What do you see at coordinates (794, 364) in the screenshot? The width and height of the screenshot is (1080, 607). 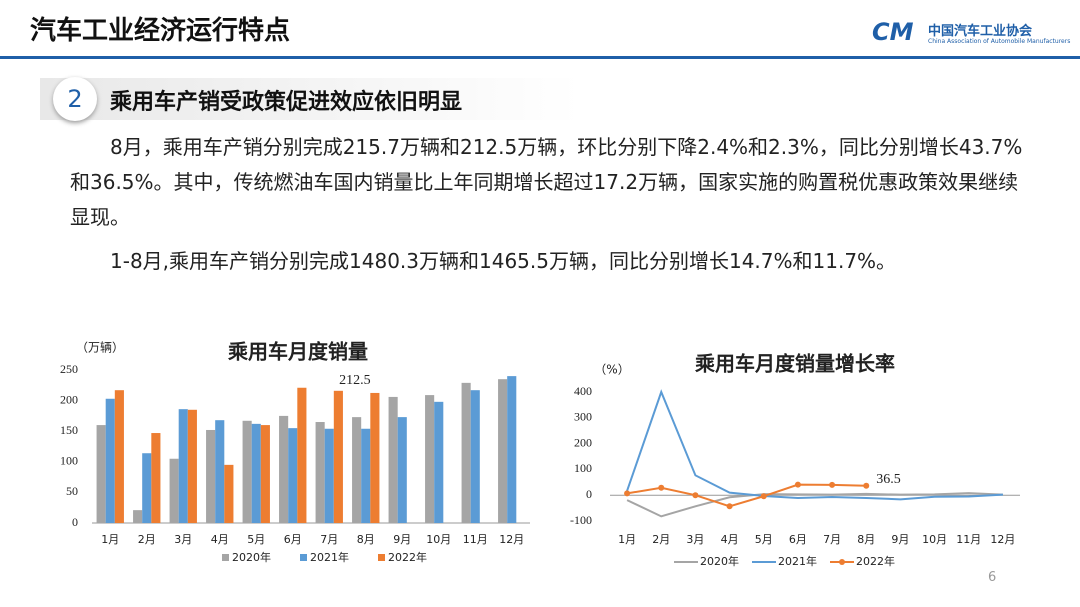 I see `chart-title: 乘用车月度销量增长率` at bounding box center [794, 364].